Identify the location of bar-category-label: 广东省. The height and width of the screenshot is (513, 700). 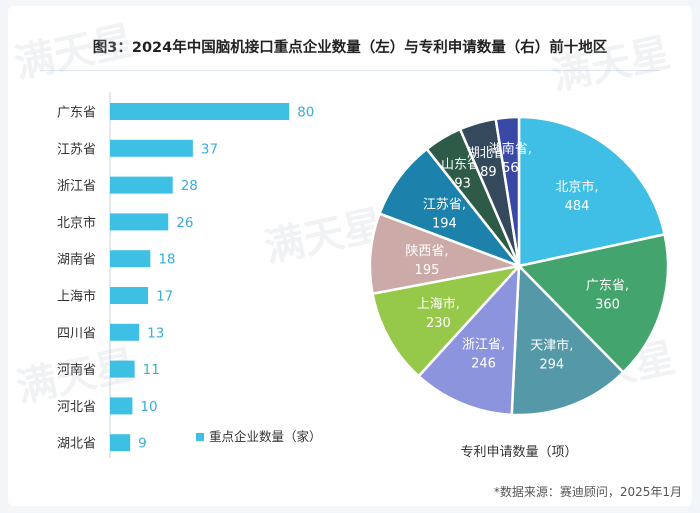
(76, 113).